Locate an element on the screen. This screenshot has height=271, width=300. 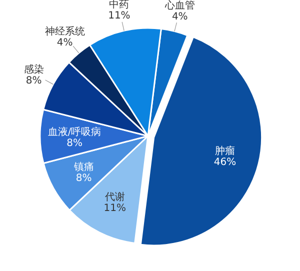
slice-label: 肿瘤 is located at coordinates (225, 150).